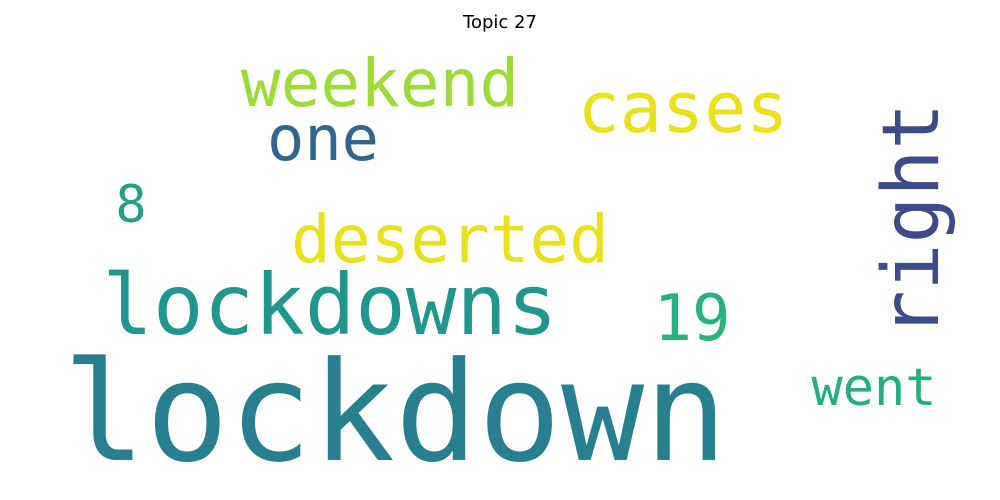  What do you see at coordinates (450, 239) in the screenshot?
I see `word-deserted: deserted` at bounding box center [450, 239].